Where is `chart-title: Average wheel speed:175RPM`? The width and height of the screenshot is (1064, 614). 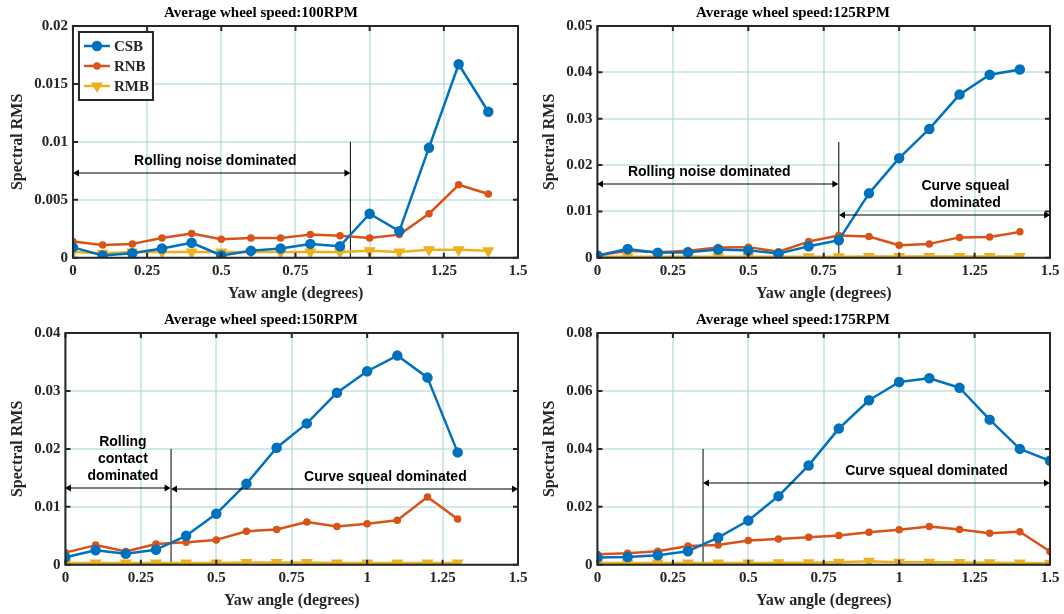 chart-title: Average wheel speed:175RPM is located at coordinates (793, 318).